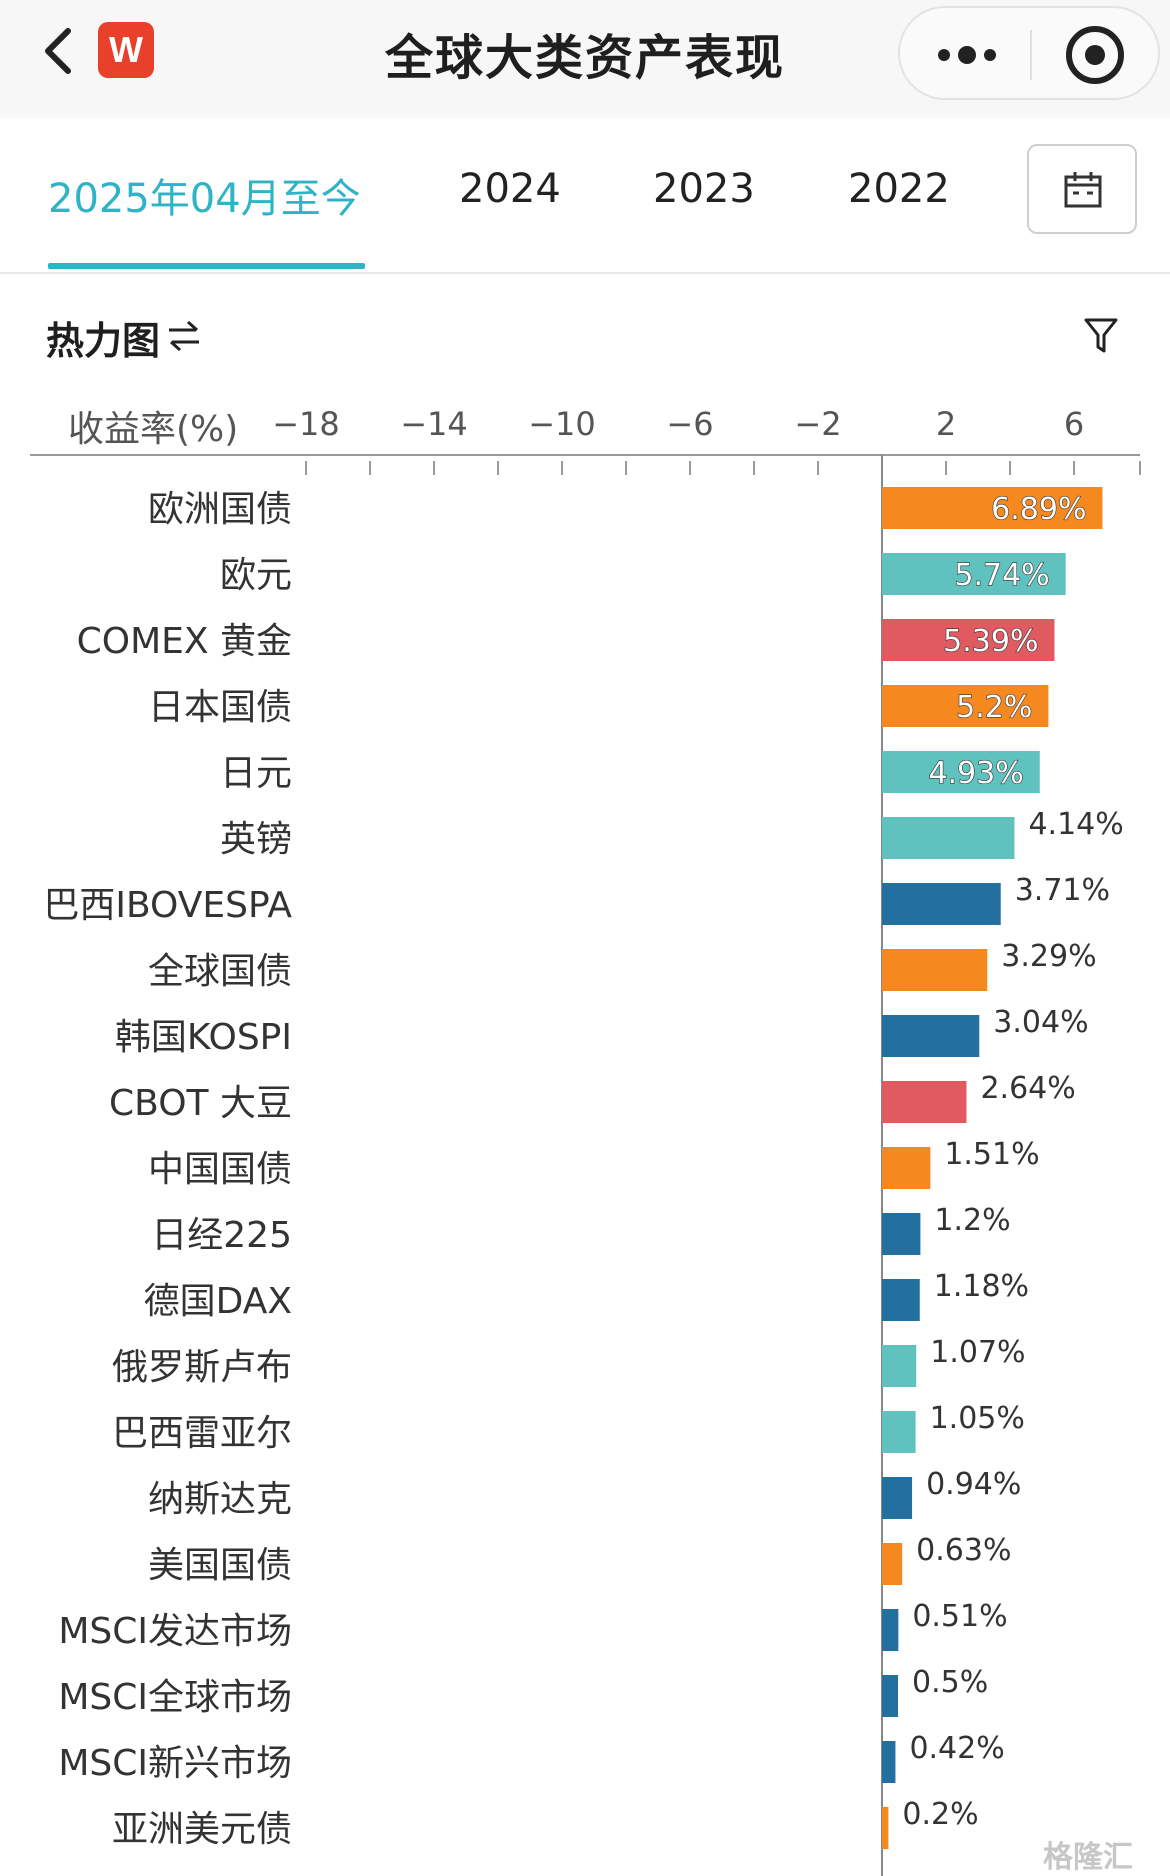 The height and width of the screenshot is (1876, 1170). What do you see at coordinates (203, 1037) in the screenshot?
I see `category-label: 韩国KOSPI` at bounding box center [203, 1037].